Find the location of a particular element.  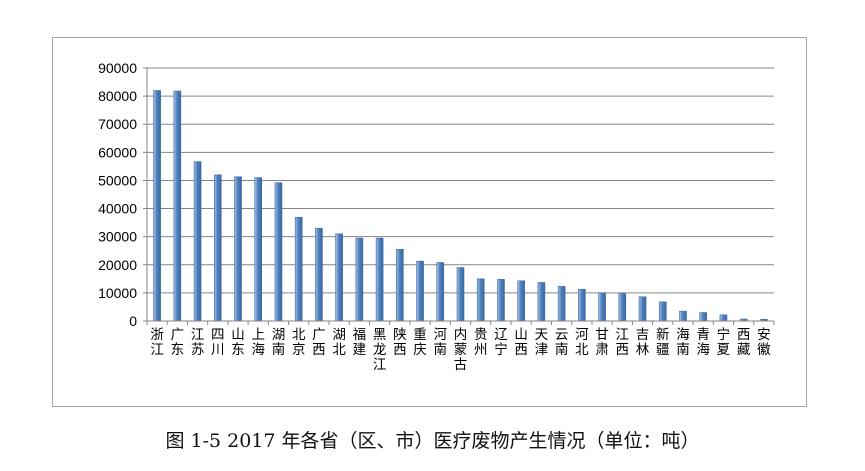

x-tick-label: 广西 is located at coordinates (319, 342).